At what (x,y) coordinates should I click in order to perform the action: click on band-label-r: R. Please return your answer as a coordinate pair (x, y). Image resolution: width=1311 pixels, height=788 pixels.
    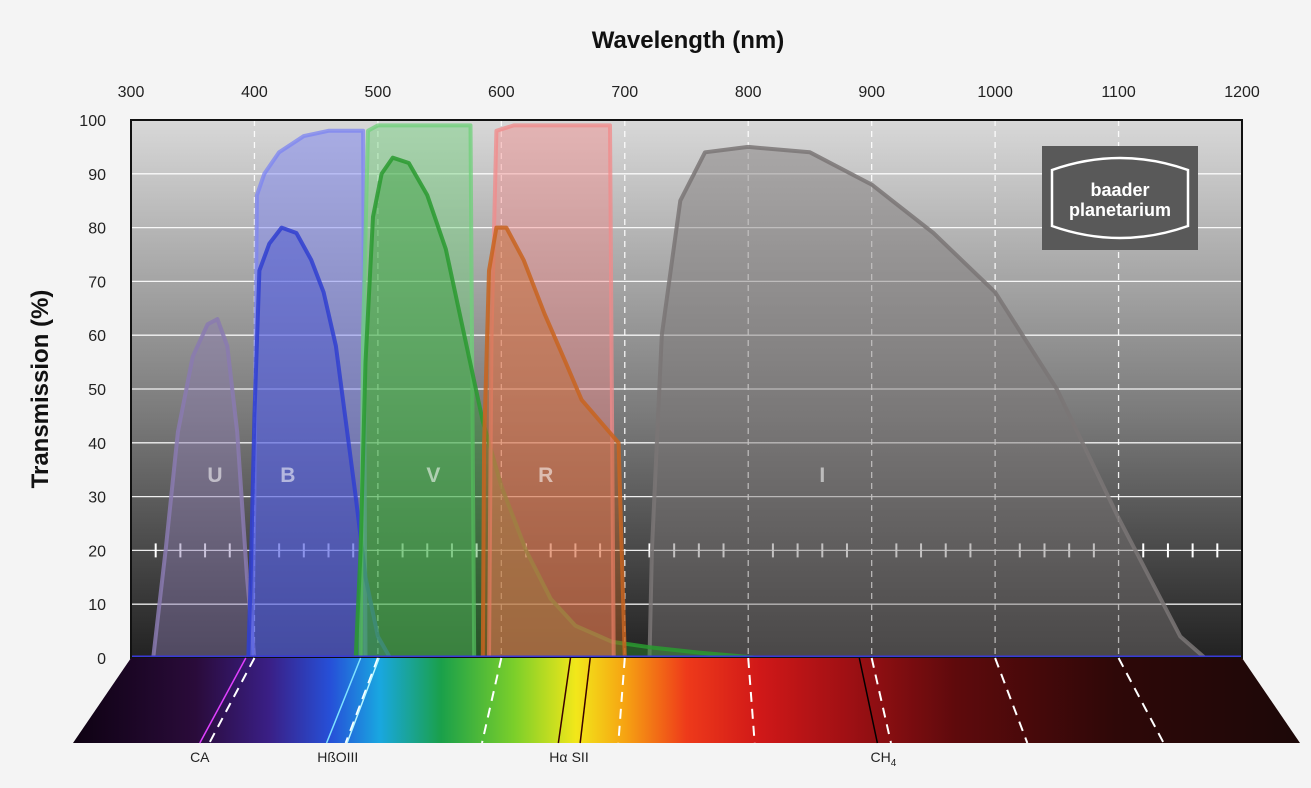
    Looking at the image, I should click on (545, 475).